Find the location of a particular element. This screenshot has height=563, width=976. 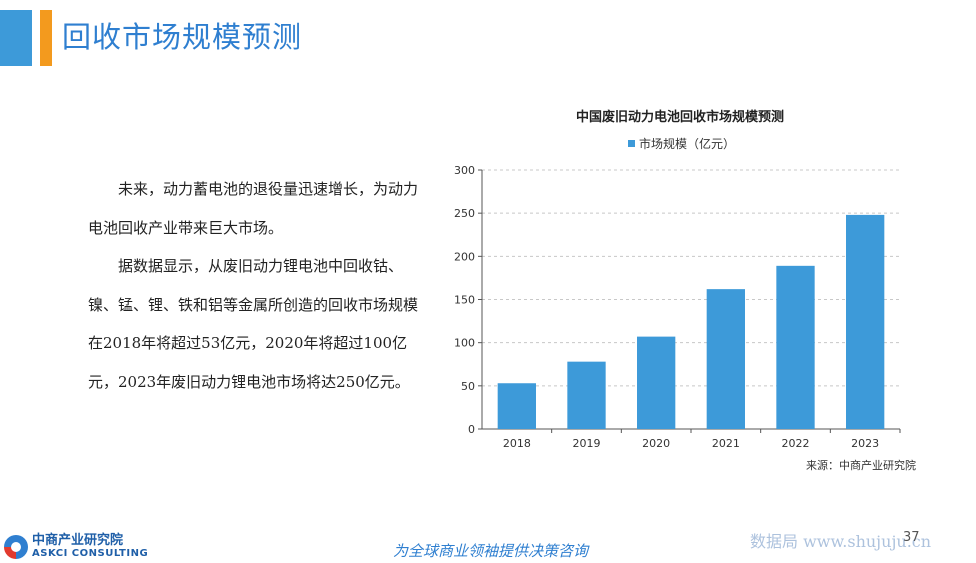

logo-name-cn: 中商产业研究院 is located at coordinates (78, 540).